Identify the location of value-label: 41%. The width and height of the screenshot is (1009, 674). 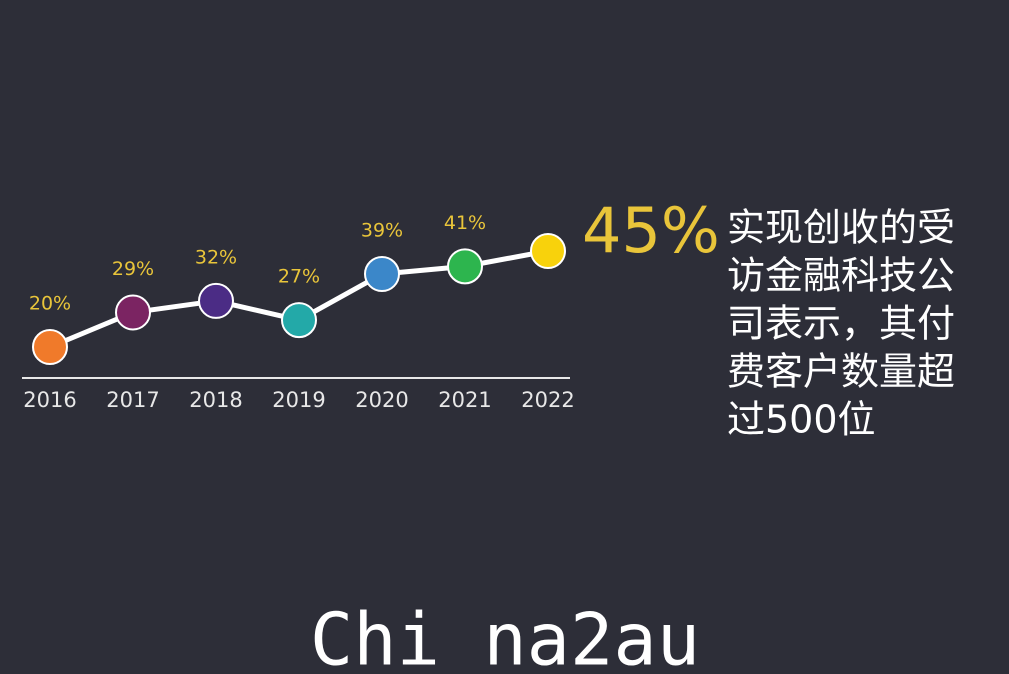
(465, 223).